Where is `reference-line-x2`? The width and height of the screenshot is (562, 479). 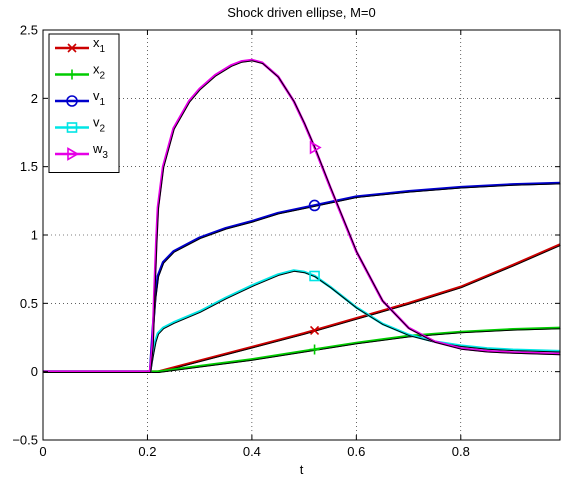
reference-line-x2 is located at coordinates (302, 350).